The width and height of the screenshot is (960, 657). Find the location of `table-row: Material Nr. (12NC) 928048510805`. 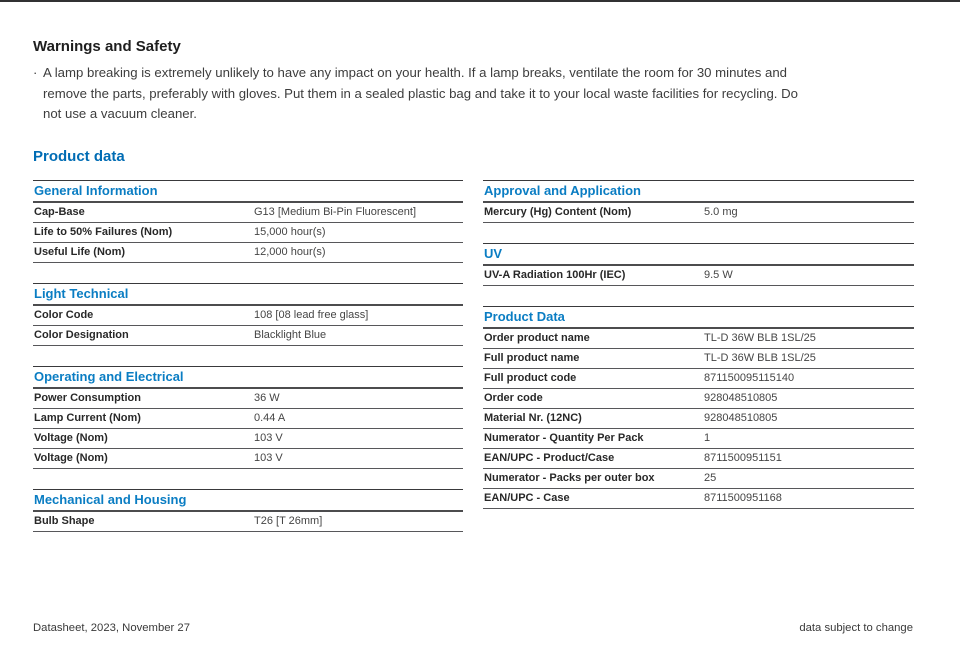

table-row: Material Nr. (12NC) 928048510805 is located at coordinates (698, 419).